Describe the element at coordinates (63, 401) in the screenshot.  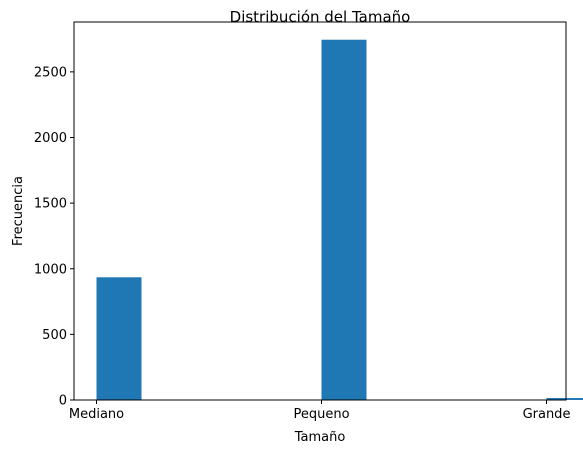
I see `y-tick-label: 0` at that location.